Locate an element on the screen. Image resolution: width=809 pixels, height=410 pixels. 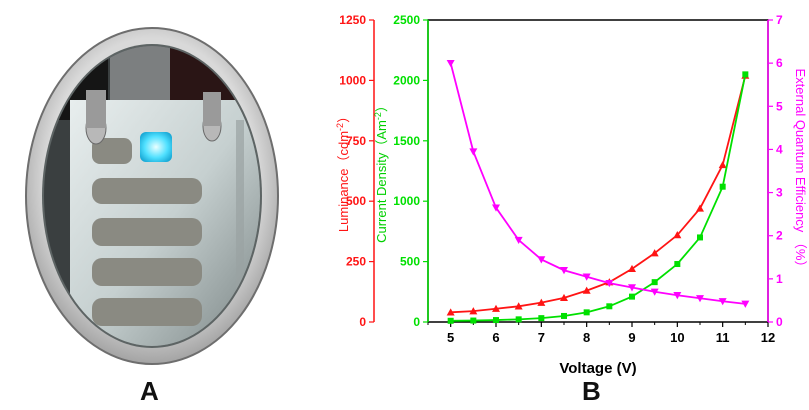
eqe-tick-label: 1 is located at coordinates (779, 279).